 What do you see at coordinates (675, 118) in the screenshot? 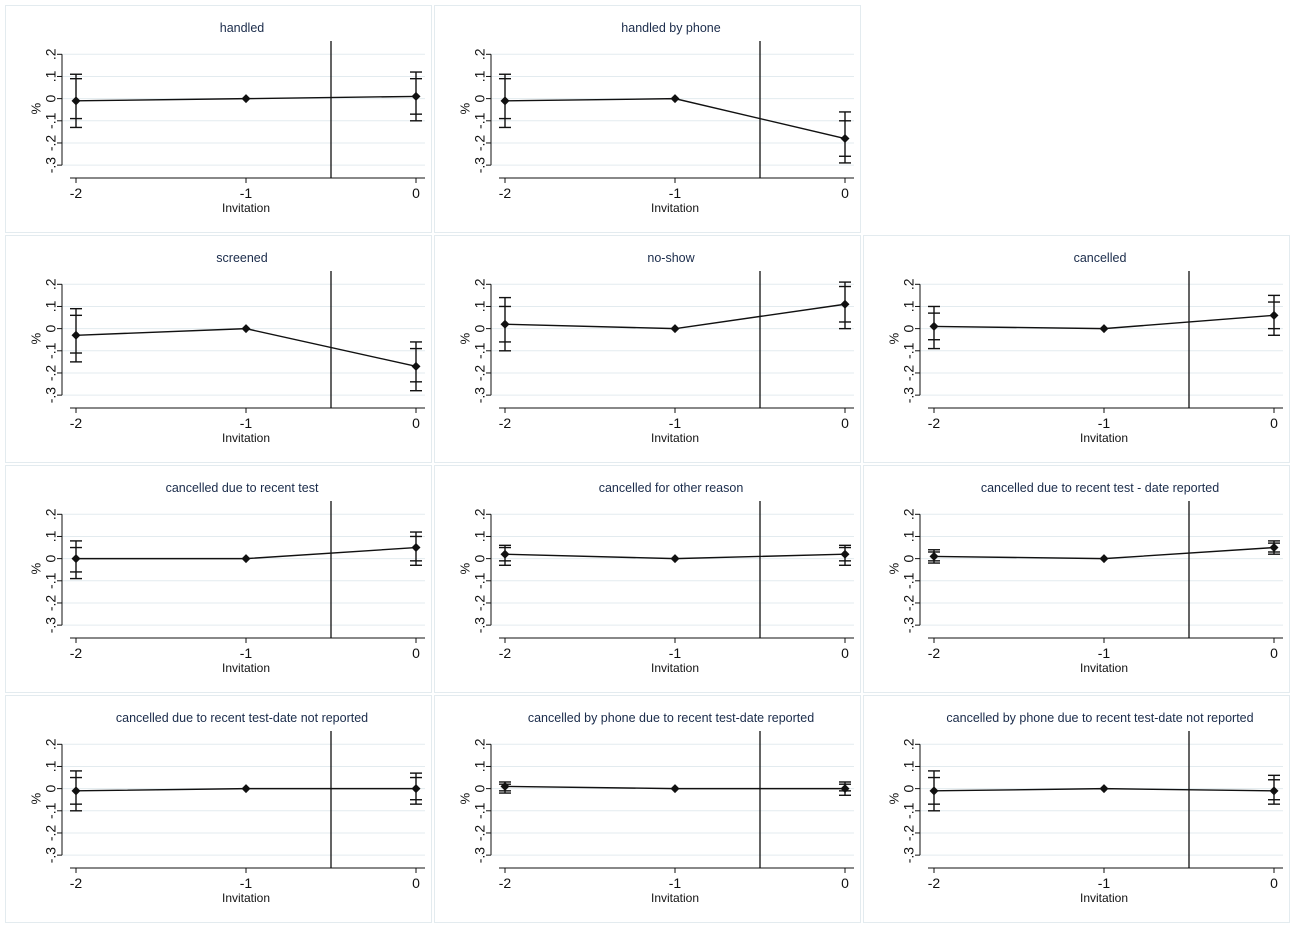
I see `series-line` at bounding box center [675, 118].